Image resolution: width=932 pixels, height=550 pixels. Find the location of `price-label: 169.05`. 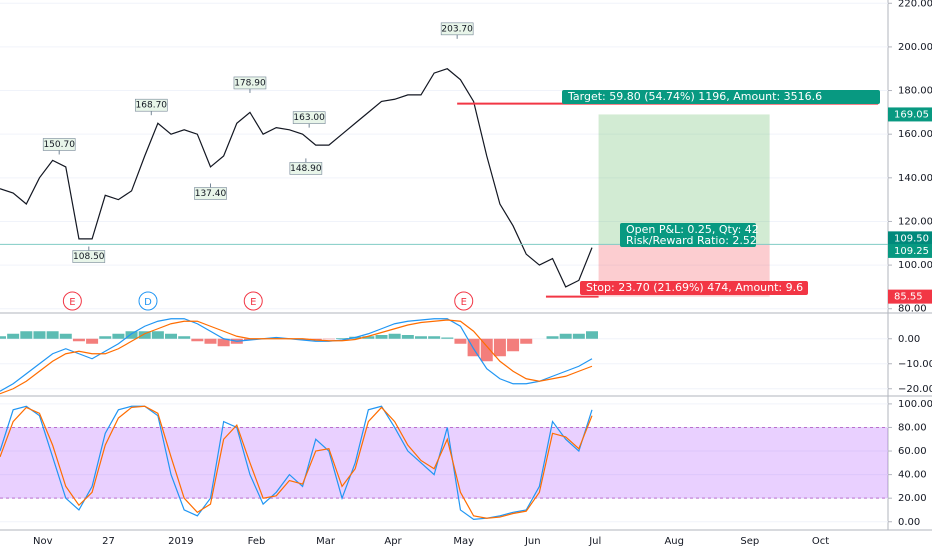

price-label: 169.05 is located at coordinates (911, 114).